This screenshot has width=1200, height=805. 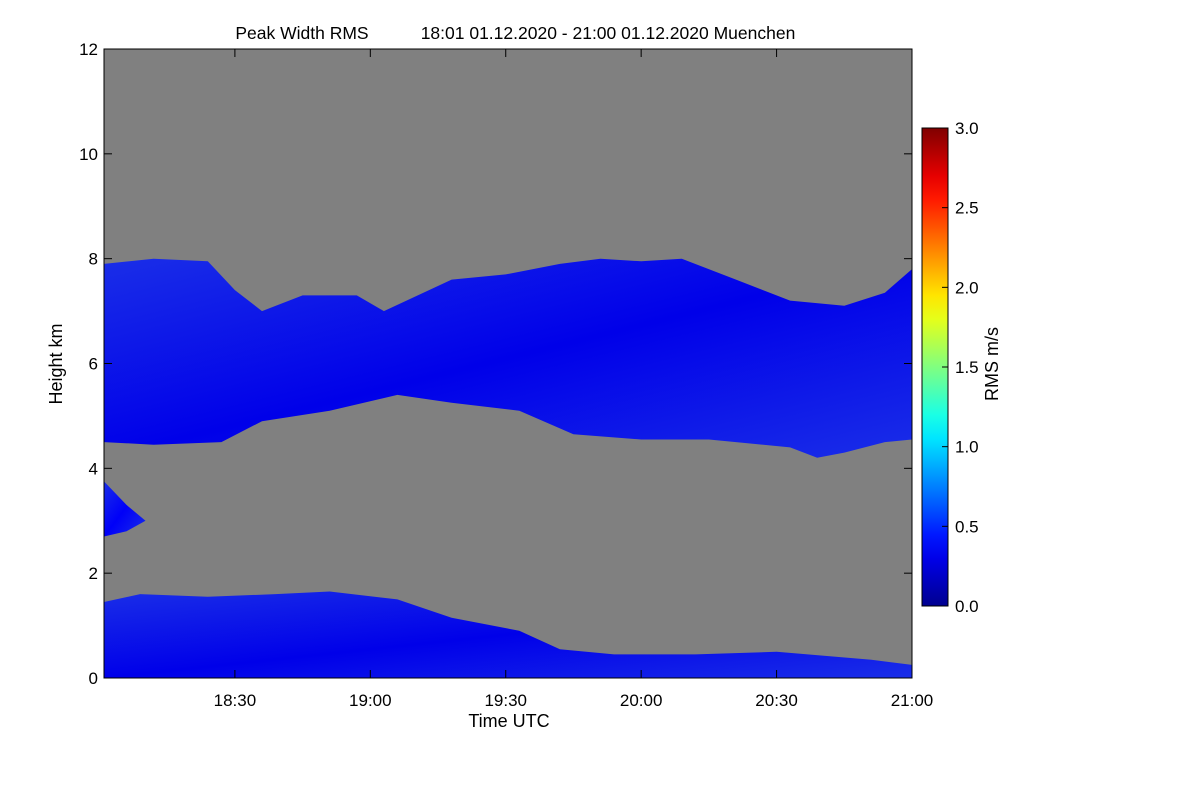 I want to click on y-tick-label: 4, so click(x=93, y=468).